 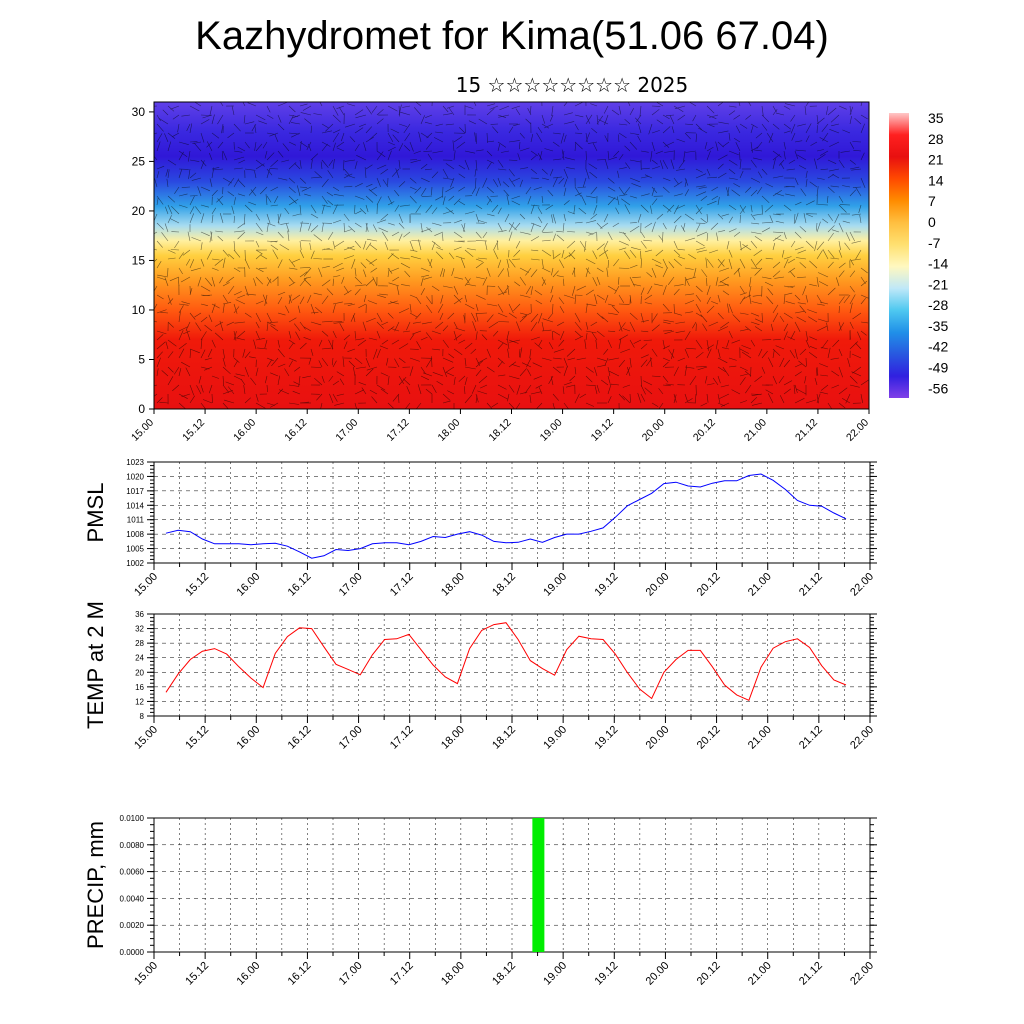 I want to click on x-tick-label: 17.00, so click(x=346, y=430).